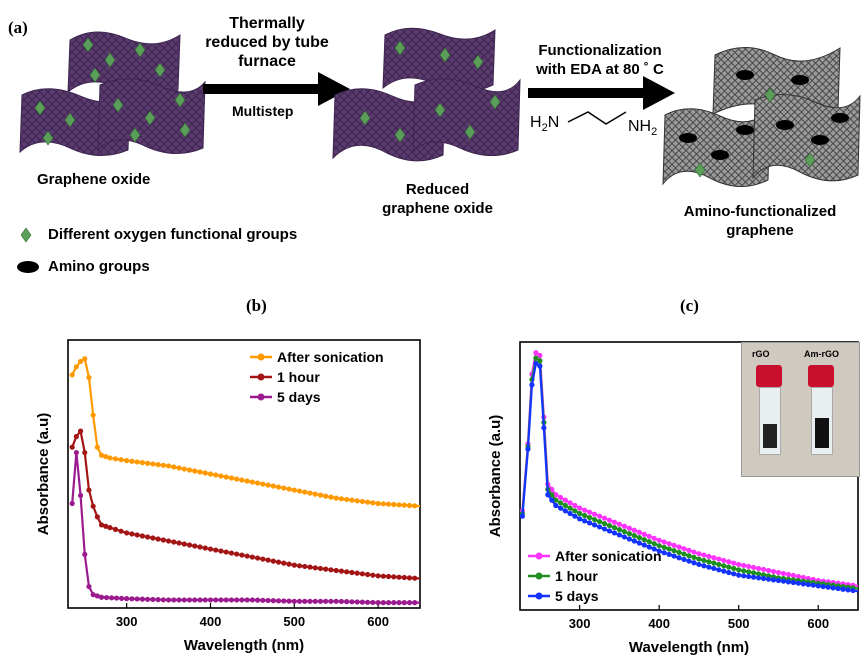  I want to click on amino-group-icon, so click(28, 267).